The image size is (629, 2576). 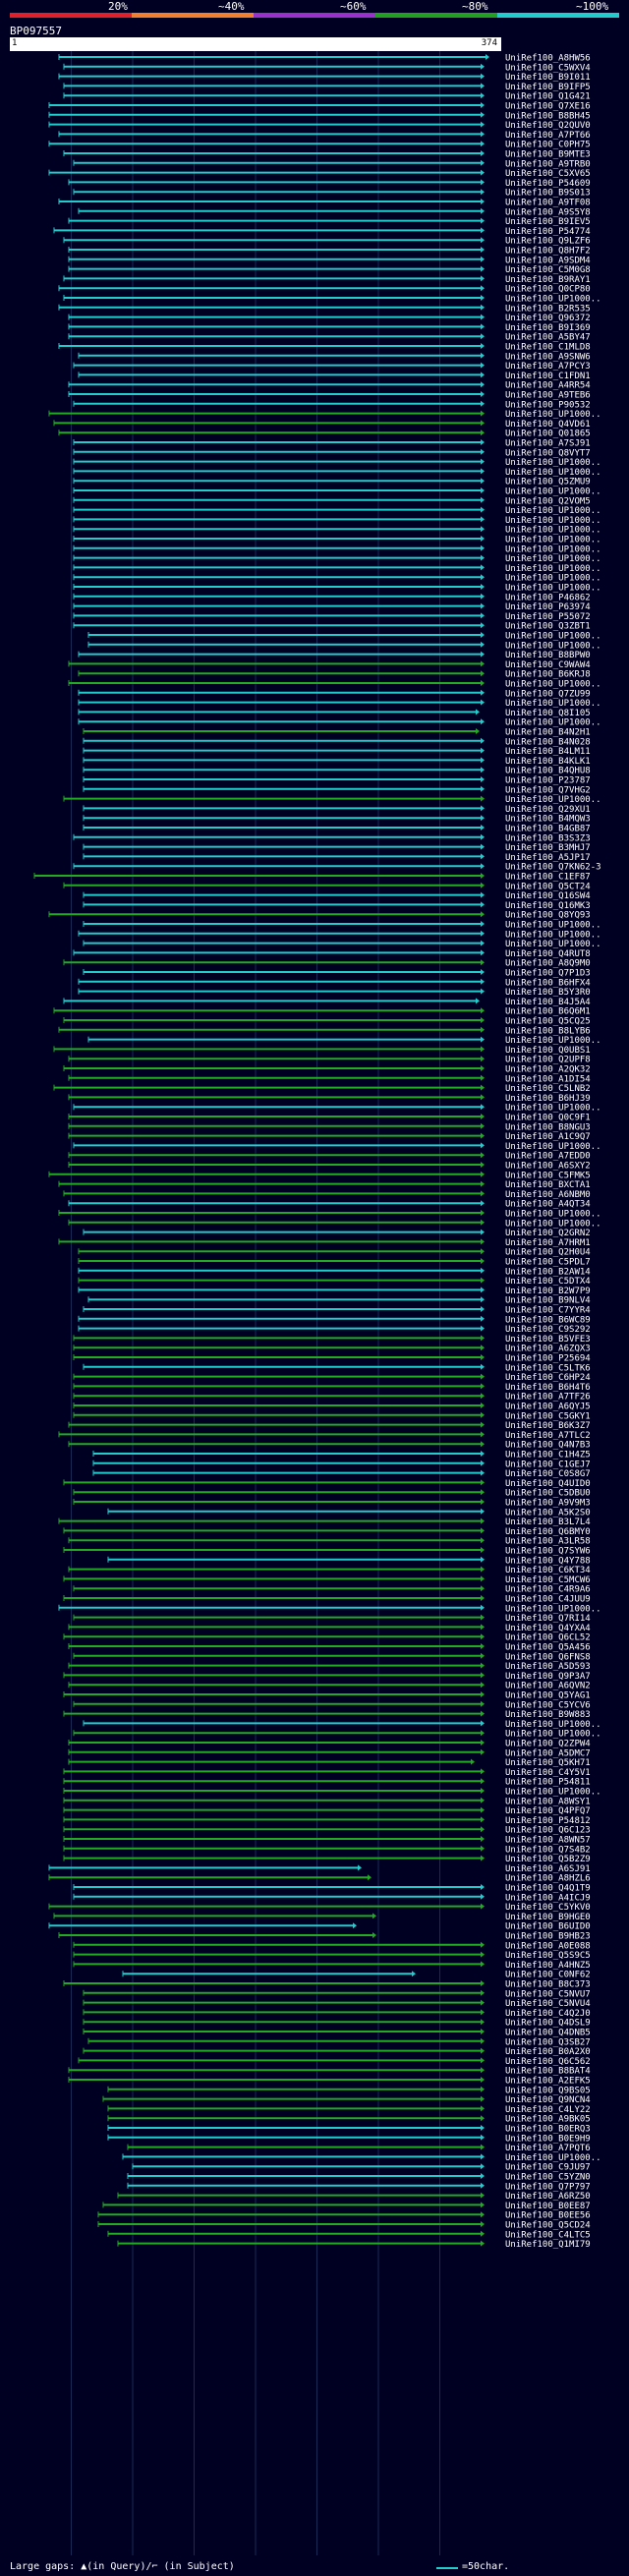 What do you see at coordinates (548, 424) in the screenshot?
I see `hit-label: UniRef100_Q4VD61` at bounding box center [548, 424].